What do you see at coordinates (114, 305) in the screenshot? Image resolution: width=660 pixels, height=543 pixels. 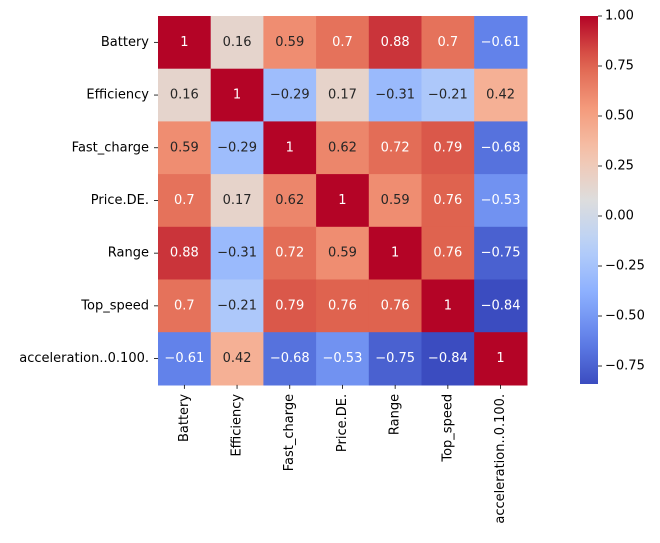 I see `y-tick-label: Top_speed` at bounding box center [114, 305].